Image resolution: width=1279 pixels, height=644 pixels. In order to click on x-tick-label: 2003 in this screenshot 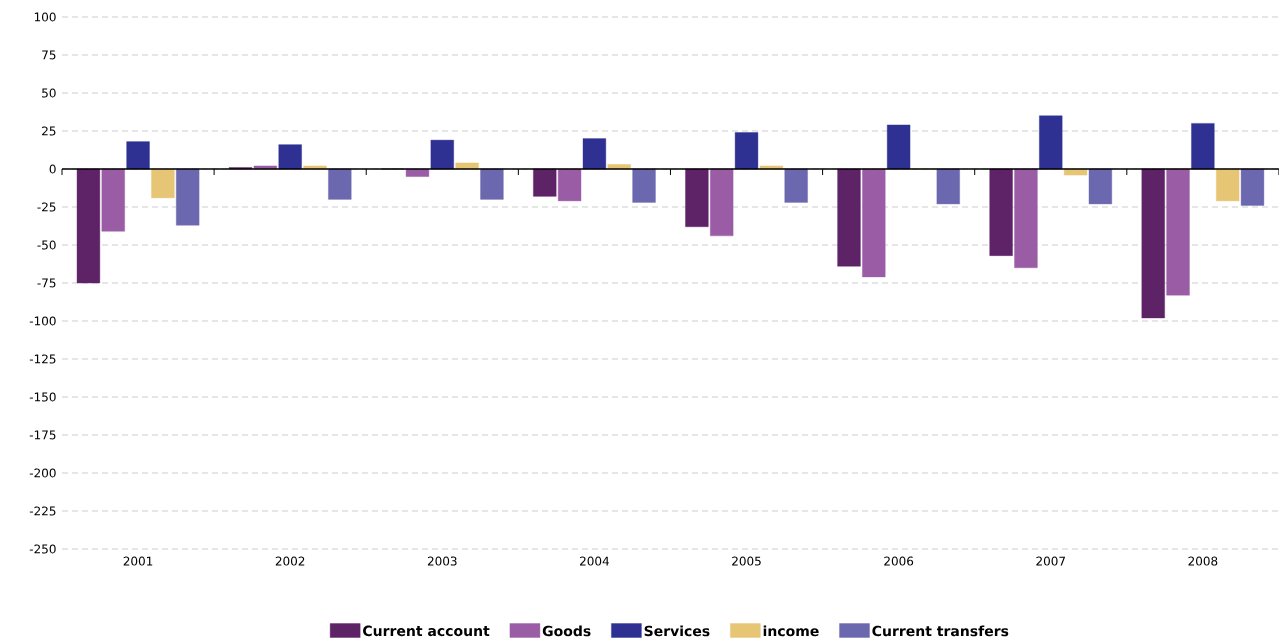, I will do `click(442, 561)`.